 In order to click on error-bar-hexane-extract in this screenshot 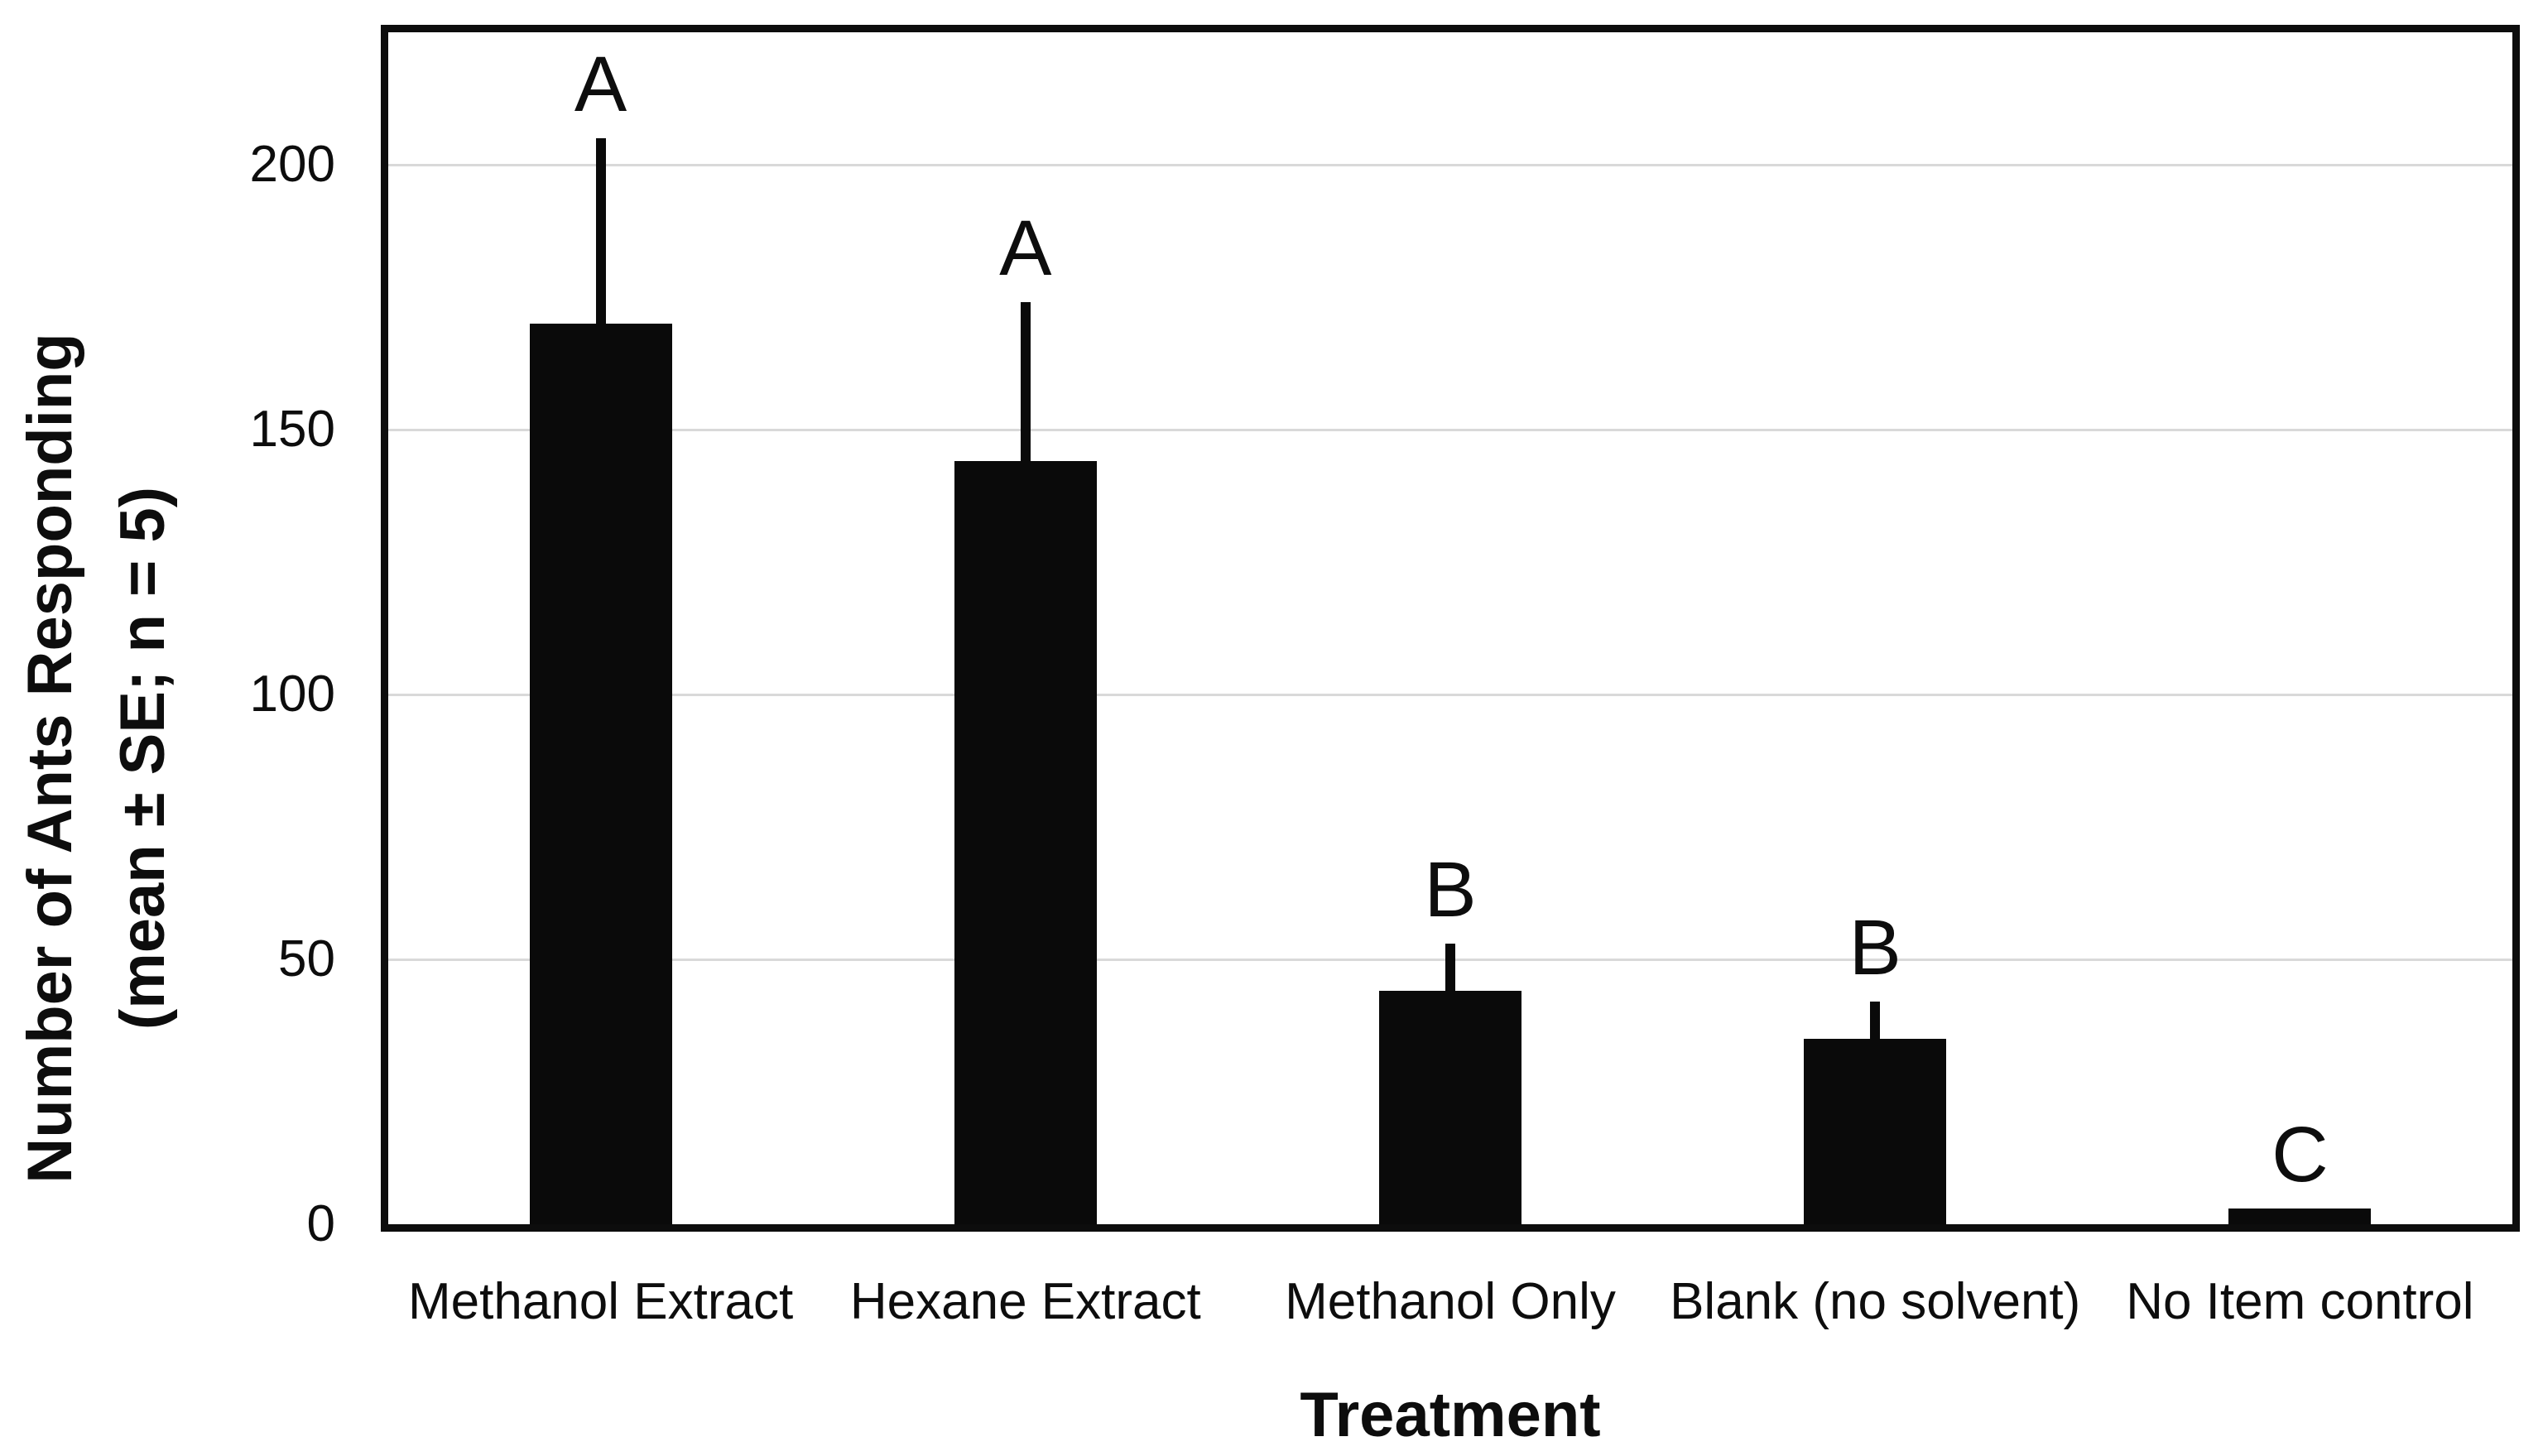, I will do `click(1025, 382)`.